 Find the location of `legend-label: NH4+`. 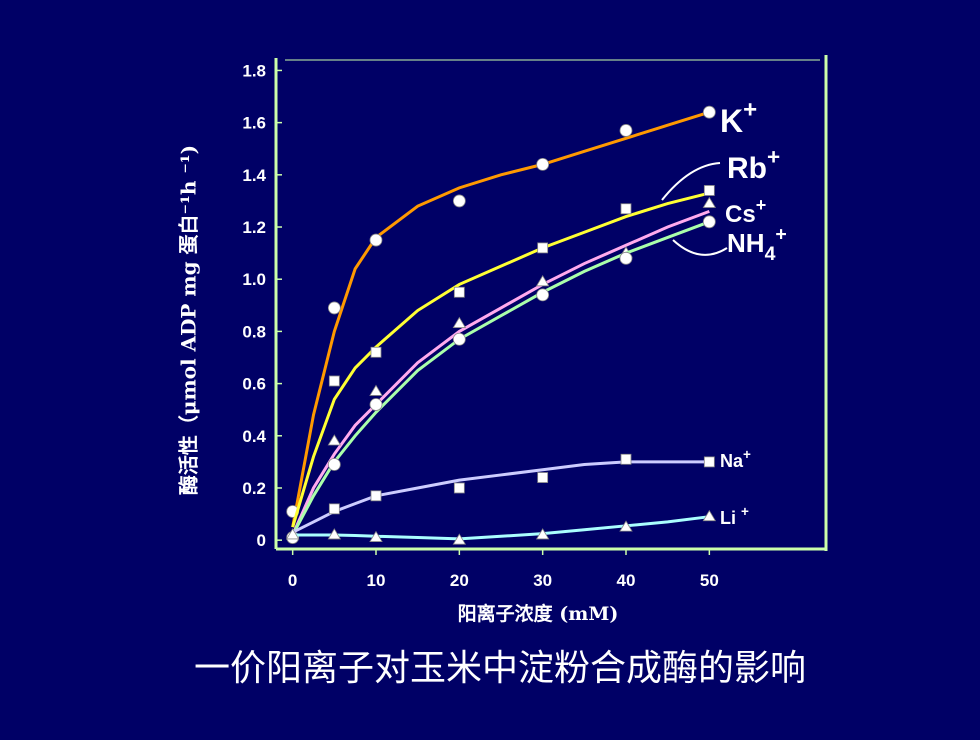

legend-label: NH4+ is located at coordinates (757, 243).